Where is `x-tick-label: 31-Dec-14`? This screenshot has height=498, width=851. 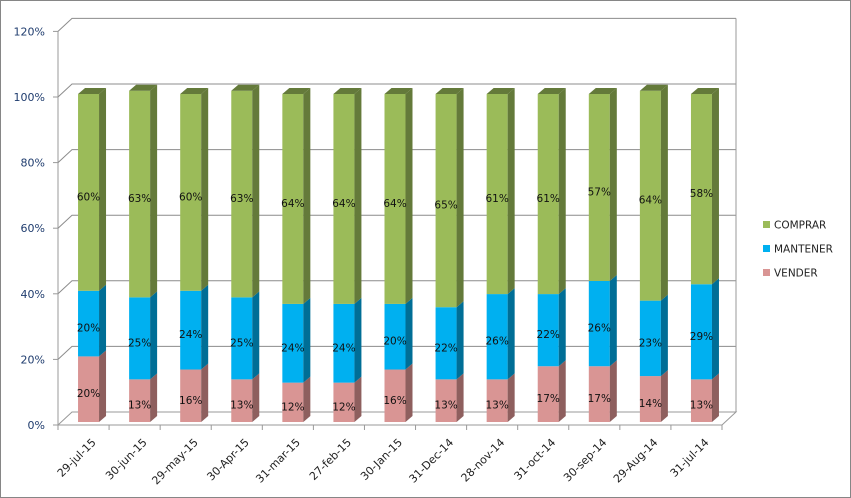
x-tick-label: 31-Dec-14 is located at coordinates (432, 461).